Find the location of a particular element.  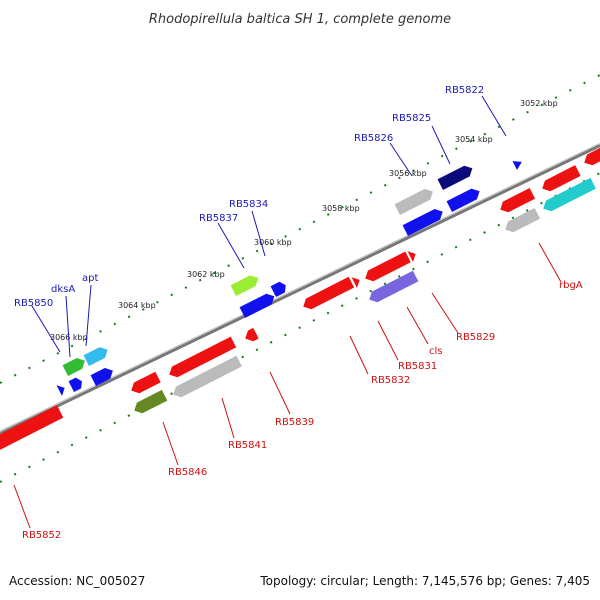

gene-RB5841 is located at coordinates (206, 377).